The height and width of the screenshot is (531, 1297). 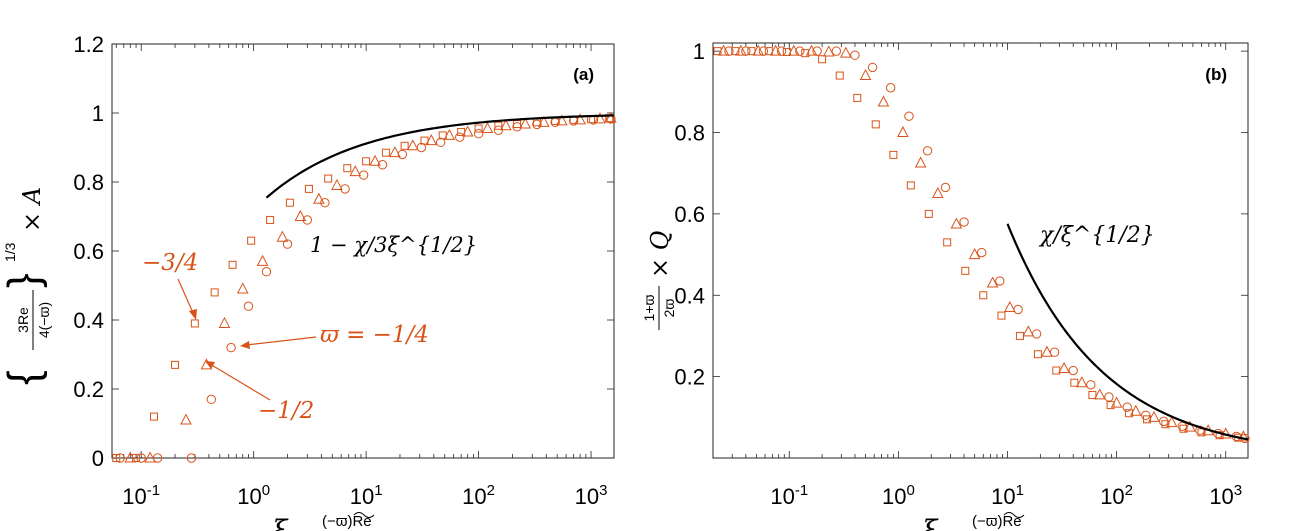 I want to click on y-tick-label: 1.2, so click(x=88, y=44).